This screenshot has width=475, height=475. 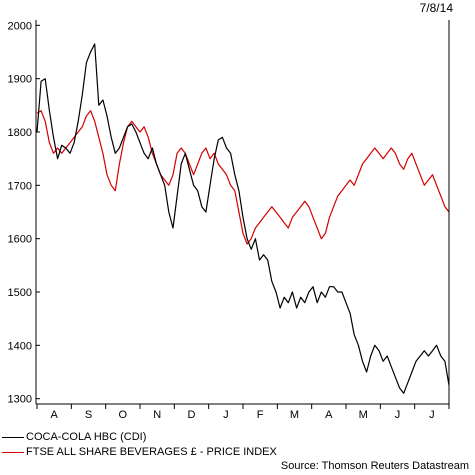 I want to click on y-tick-label: 2000, so click(x=20, y=26).